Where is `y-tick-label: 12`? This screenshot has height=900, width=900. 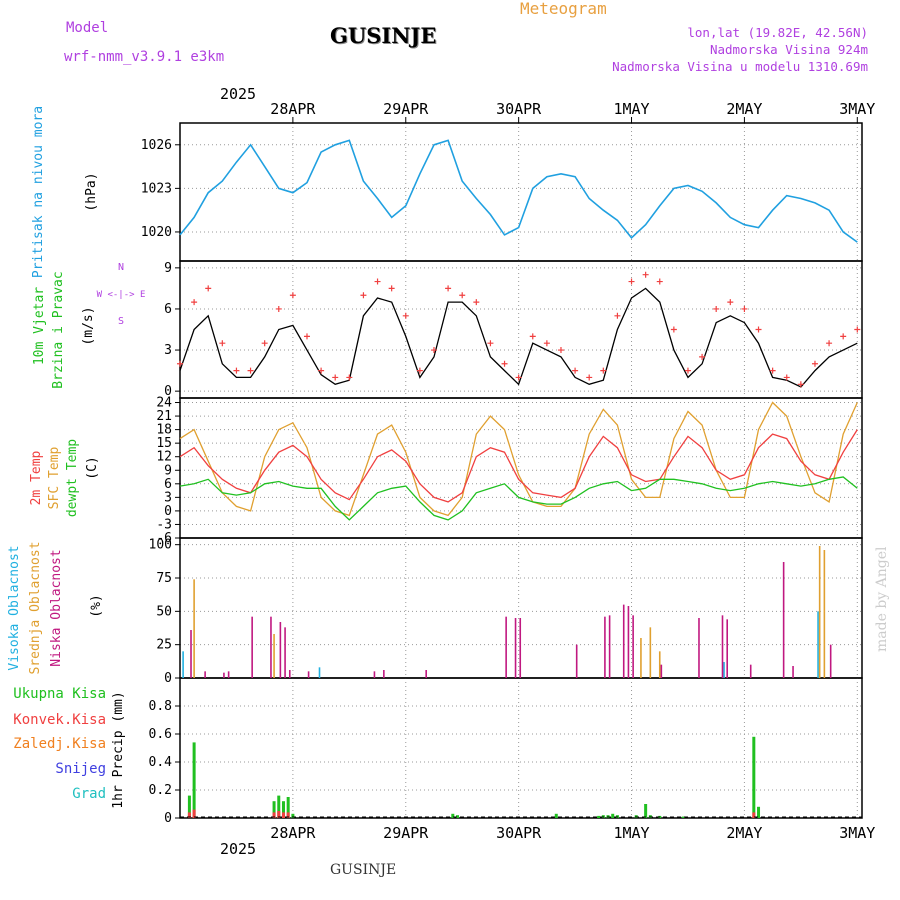 y-tick-label: 12 is located at coordinates (164, 457).